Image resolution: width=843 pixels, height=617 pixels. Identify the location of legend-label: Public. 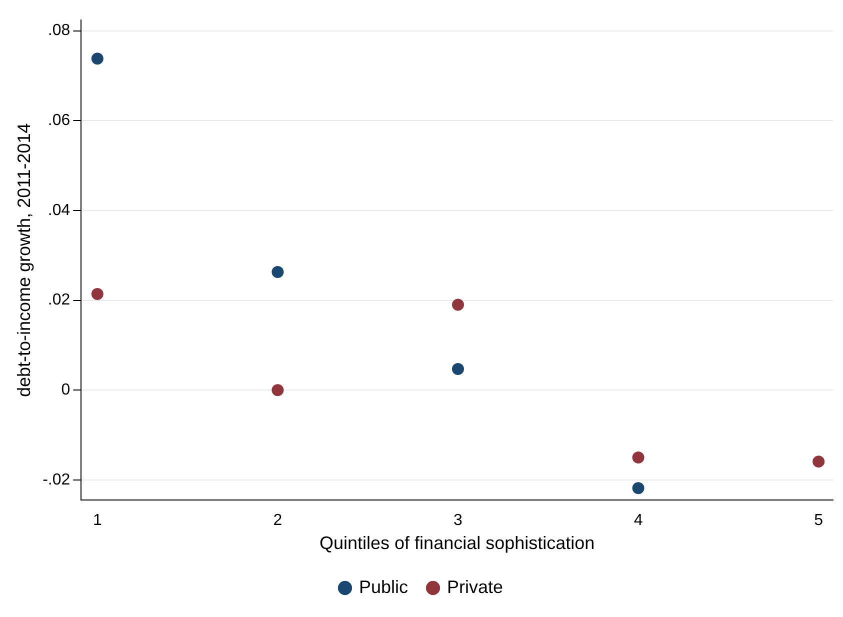
(383, 586).